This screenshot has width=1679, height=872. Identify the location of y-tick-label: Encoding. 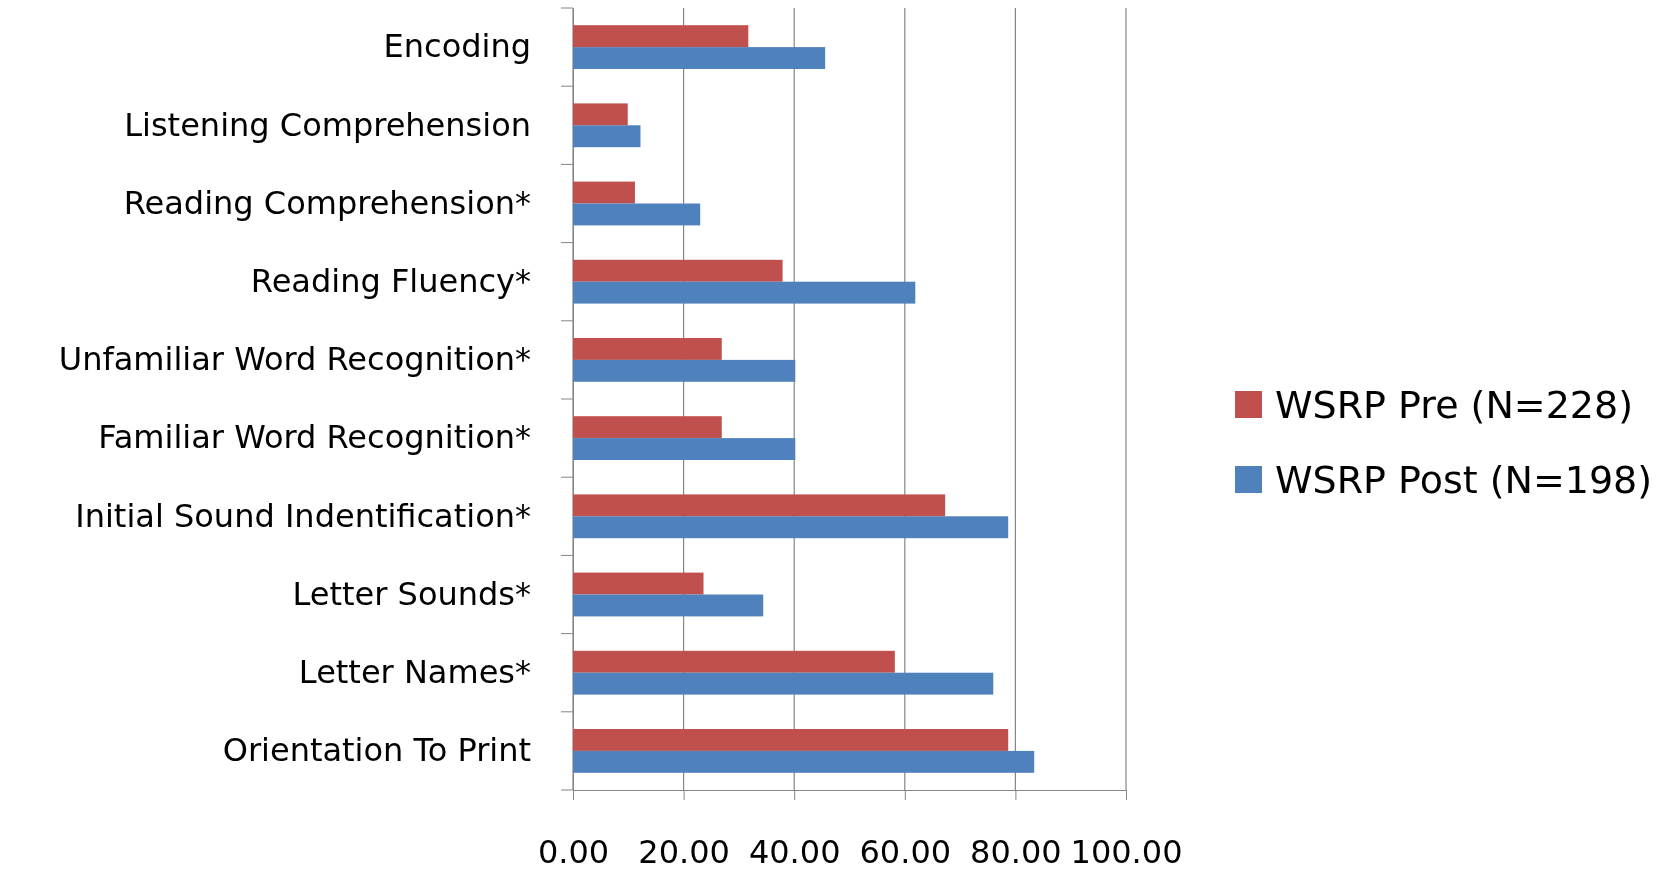
(457, 46).